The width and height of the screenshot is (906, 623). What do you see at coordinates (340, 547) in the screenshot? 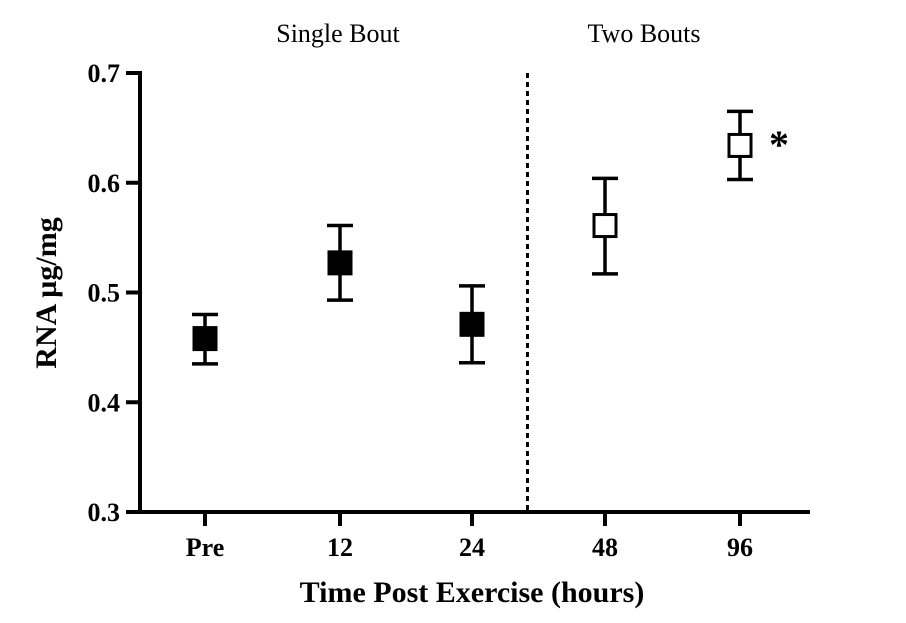
I see `x-tick-label: 12` at bounding box center [340, 547].